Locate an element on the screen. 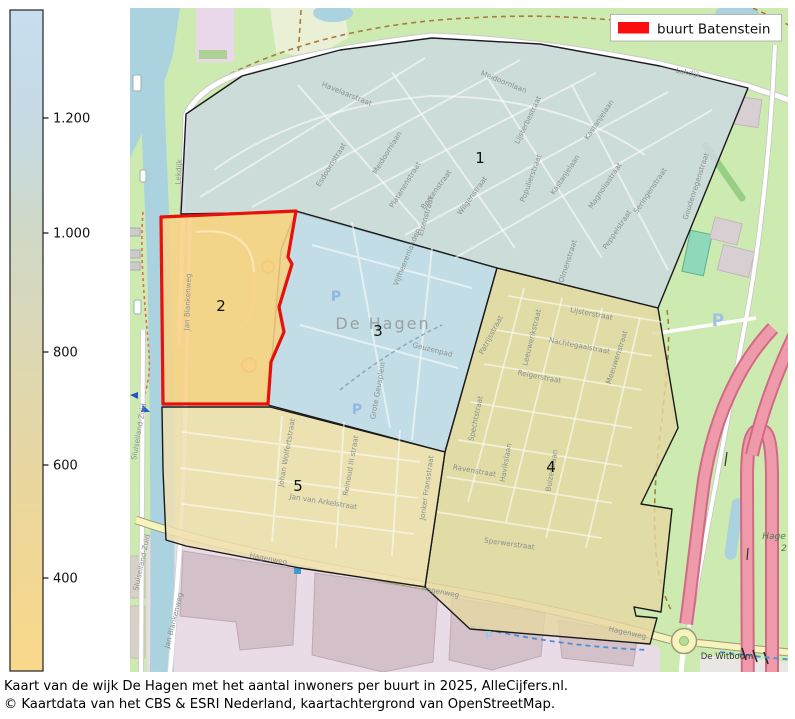 Image resolution: width=795 pixels, height=719 pixels. colorbar: 1.200 1.000 800 600 400 is located at coordinates (49, 340).